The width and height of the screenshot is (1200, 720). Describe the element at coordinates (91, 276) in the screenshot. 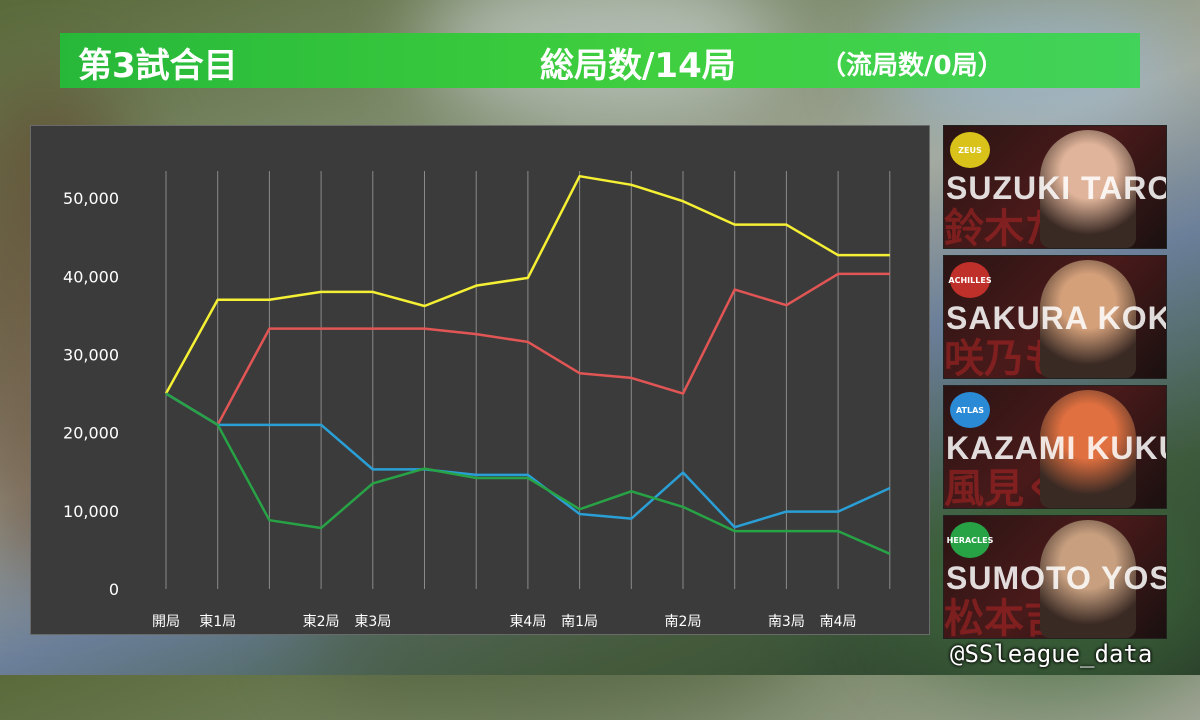

I see `y-tick-label-4: 40,000` at that location.